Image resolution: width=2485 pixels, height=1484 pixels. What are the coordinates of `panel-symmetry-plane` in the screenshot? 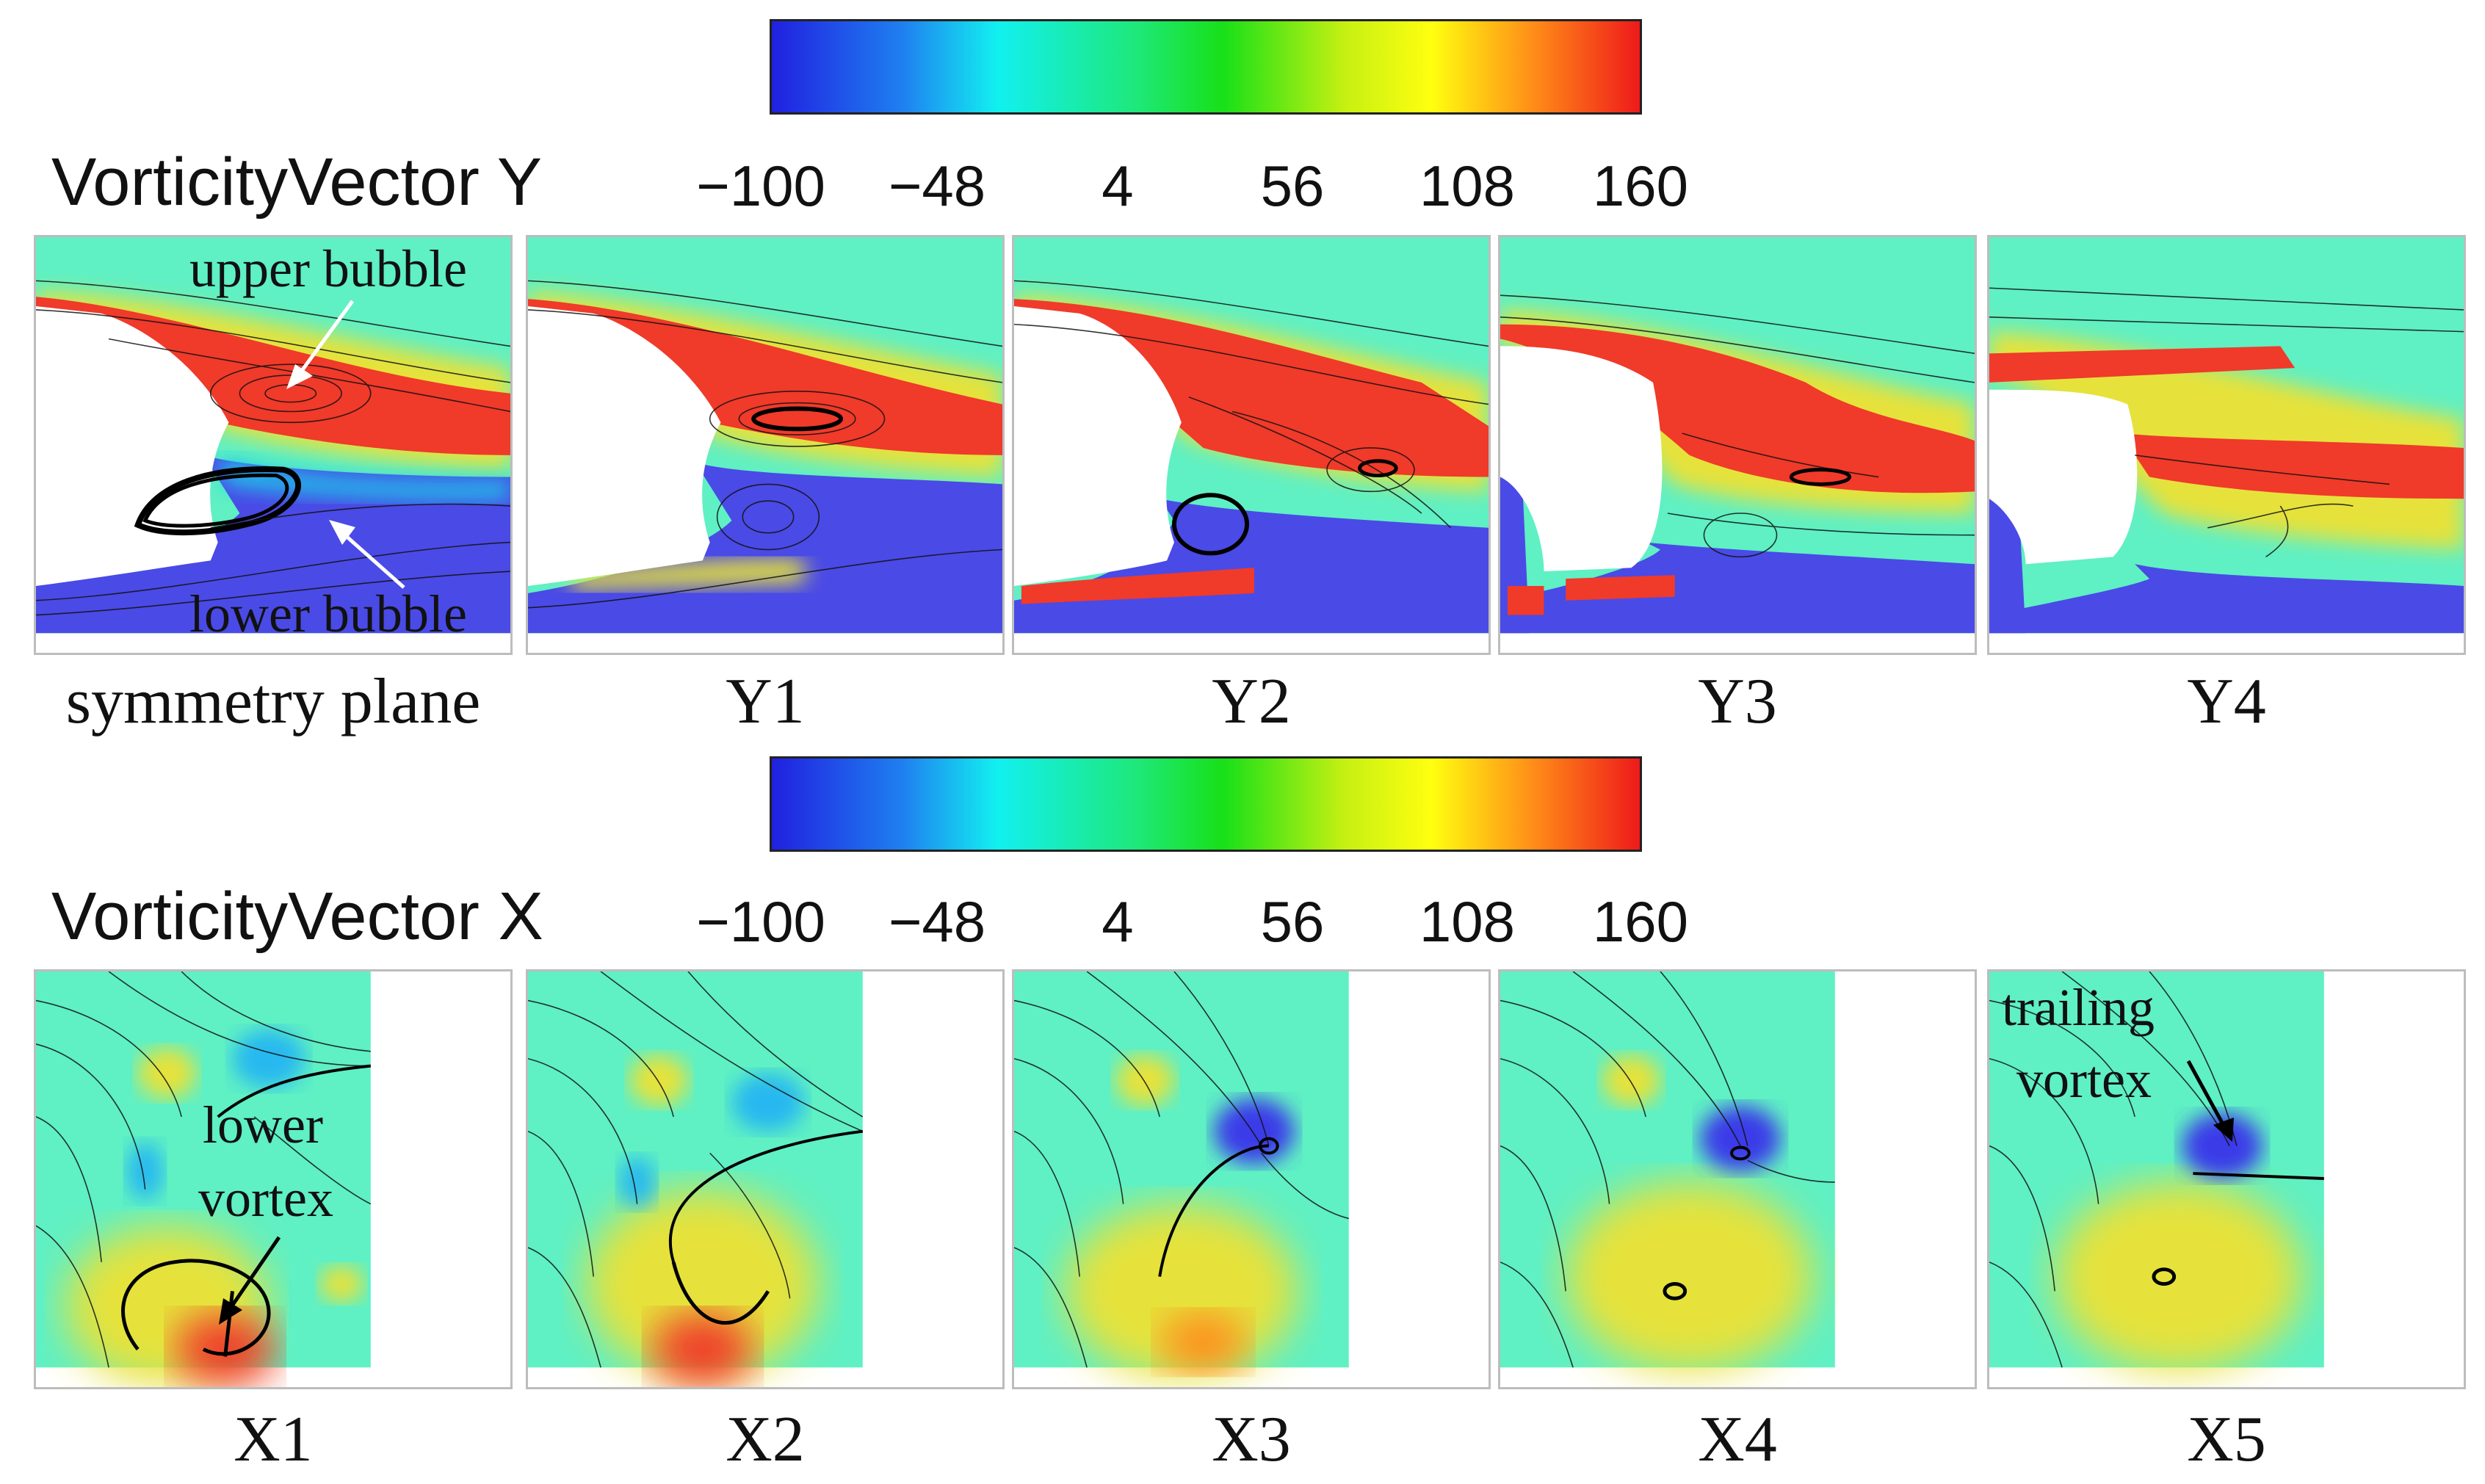 It's located at (273, 445).